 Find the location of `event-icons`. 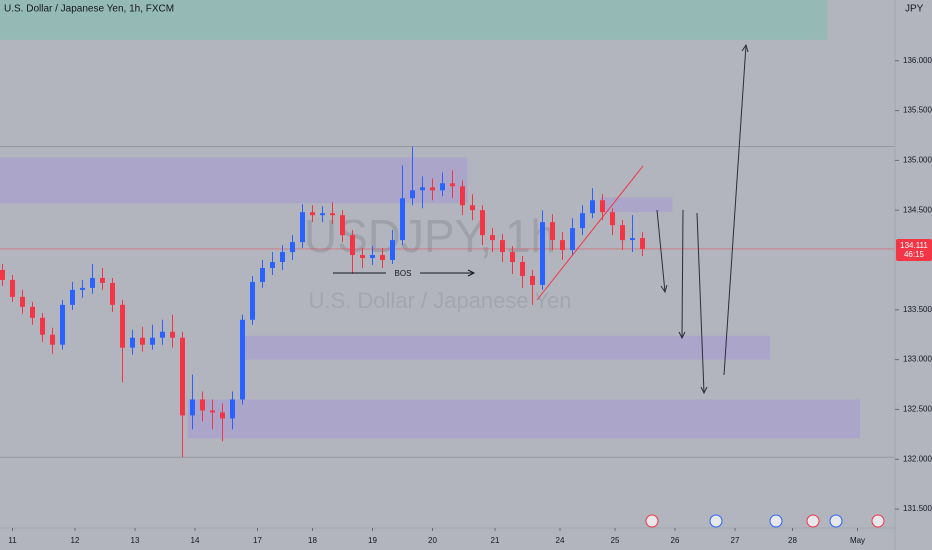

event-icons is located at coordinates (765, 521).